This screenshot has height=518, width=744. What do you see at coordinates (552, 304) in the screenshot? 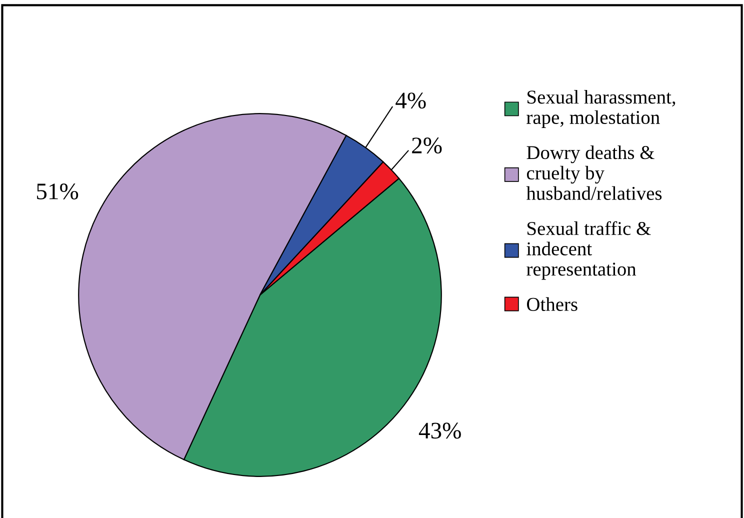
I see `legend-label: Others` at bounding box center [552, 304].